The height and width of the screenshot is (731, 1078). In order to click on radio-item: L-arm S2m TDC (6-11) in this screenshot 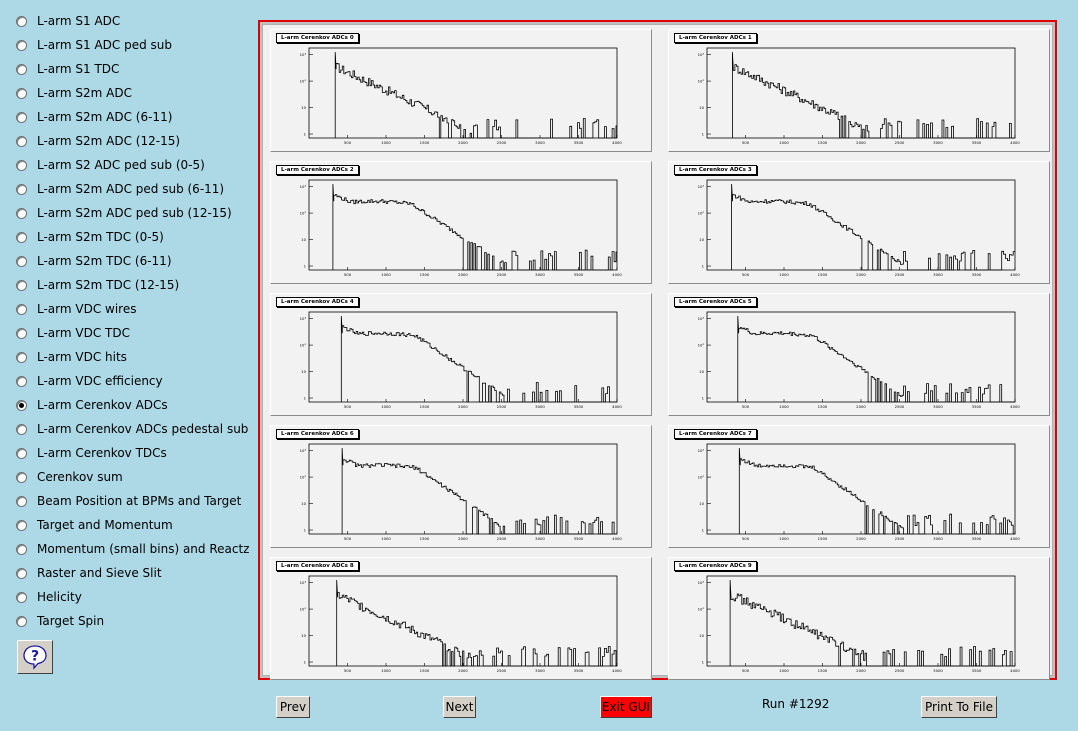, I will do `click(94, 261)`.